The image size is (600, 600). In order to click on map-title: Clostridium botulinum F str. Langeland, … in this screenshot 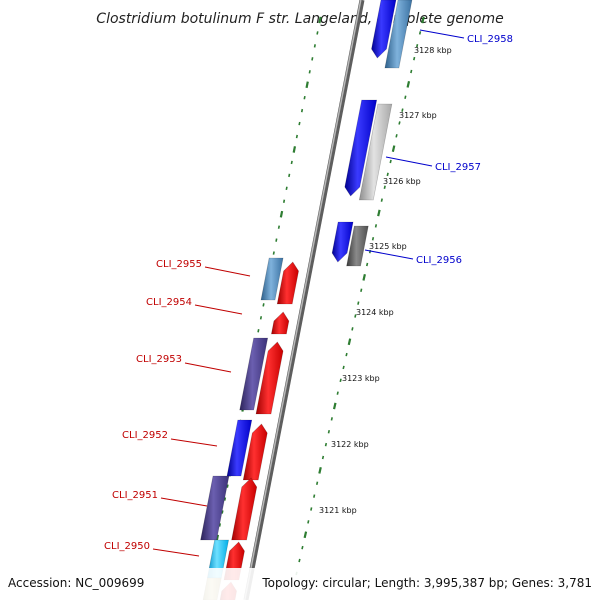, I will do `click(299, 19)`.